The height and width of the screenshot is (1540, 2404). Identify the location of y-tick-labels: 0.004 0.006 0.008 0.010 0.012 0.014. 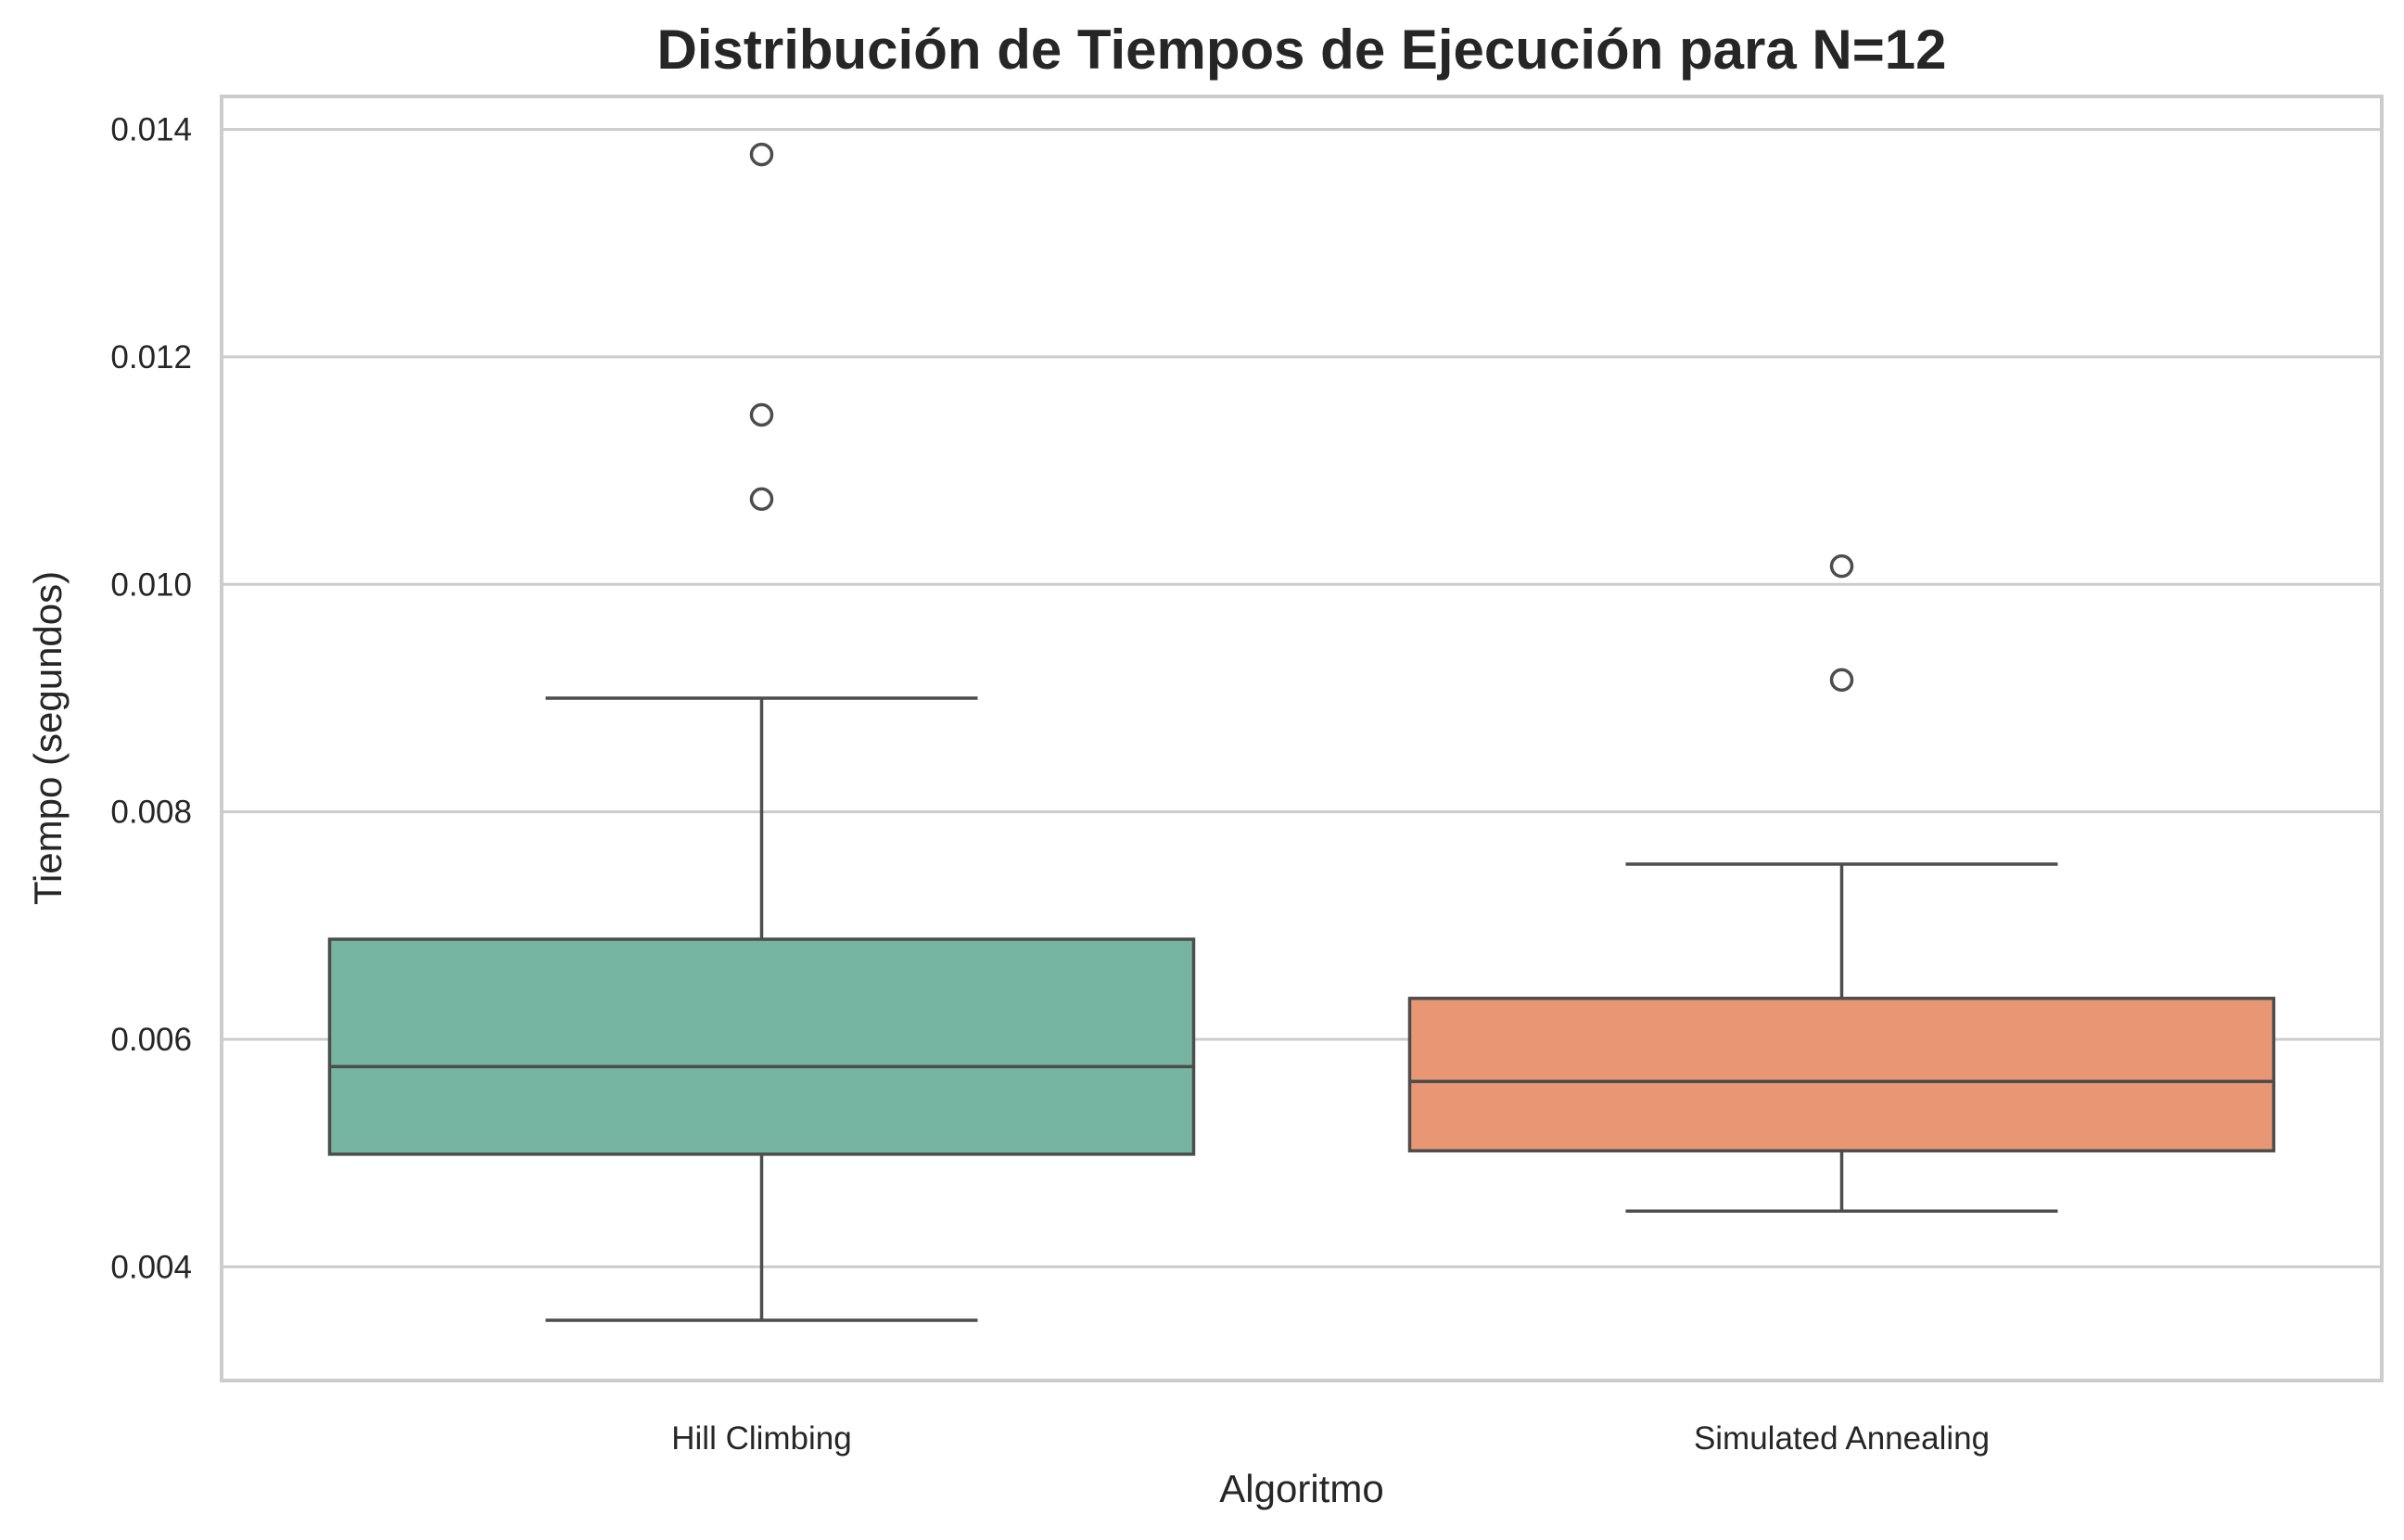
(151, 699).